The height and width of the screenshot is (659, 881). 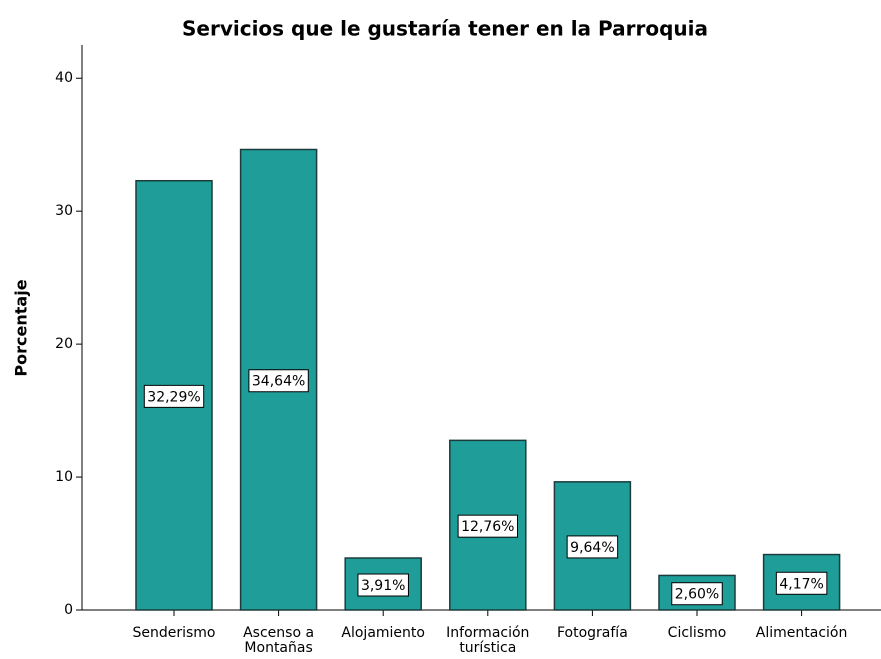 I want to click on x-tick-label: Alimentación, so click(x=801, y=633).